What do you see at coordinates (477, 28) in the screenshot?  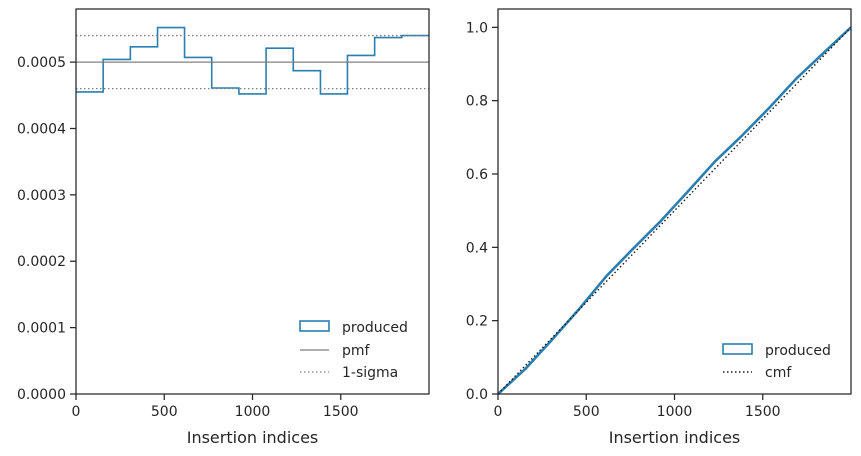 I see `y-tick-label: 1.0` at bounding box center [477, 28].